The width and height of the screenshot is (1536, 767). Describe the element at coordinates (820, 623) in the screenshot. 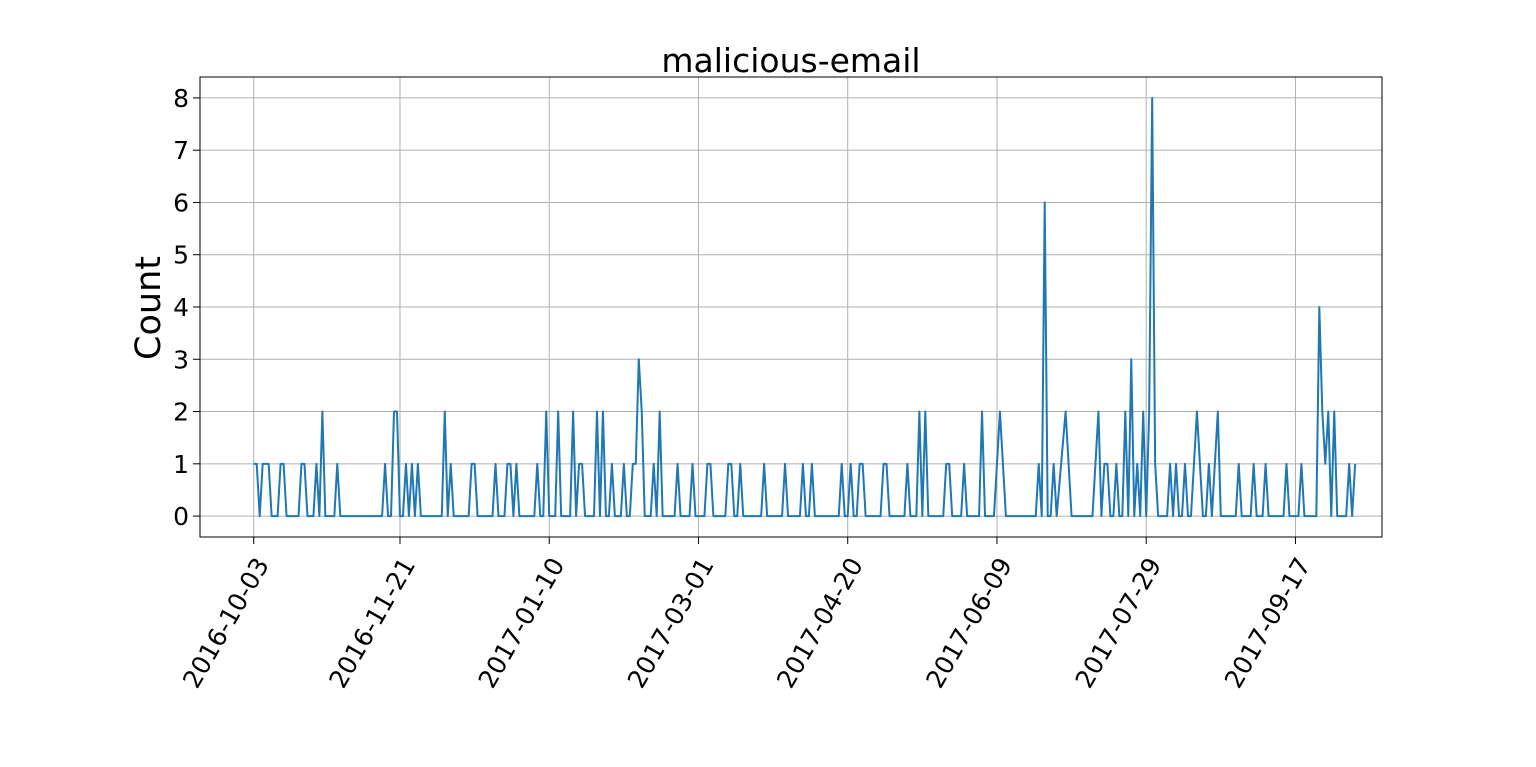

I see `x-tick-label: 2017-04-20` at that location.